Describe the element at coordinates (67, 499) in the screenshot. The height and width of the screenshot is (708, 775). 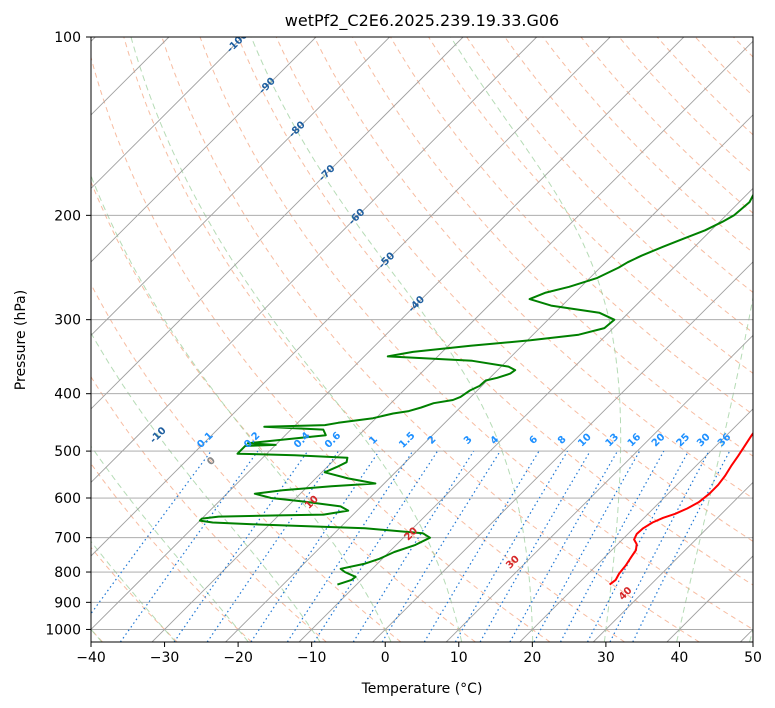
I see `y-tick-label: 600` at that location.